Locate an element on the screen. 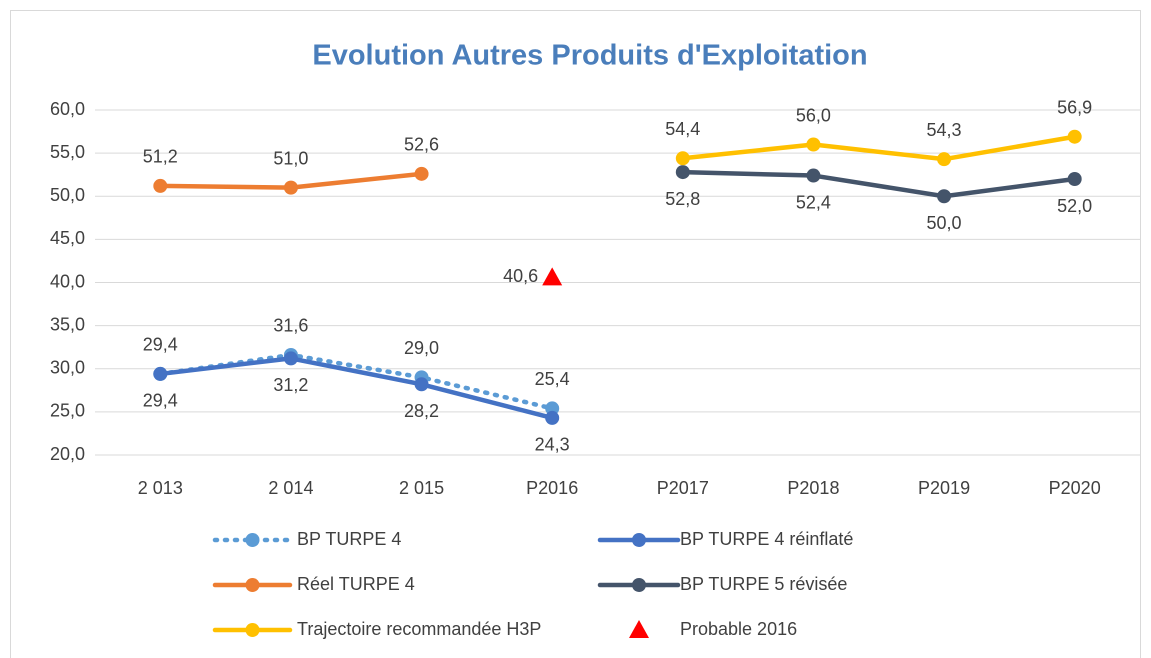 The image size is (1151, 658). data-label: 52,8 is located at coordinates (682, 199).